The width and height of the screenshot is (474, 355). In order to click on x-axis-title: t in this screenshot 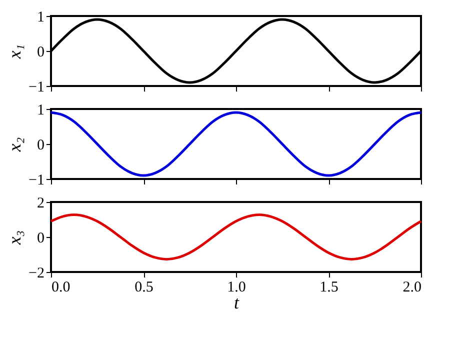, I will do `click(237, 302)`.